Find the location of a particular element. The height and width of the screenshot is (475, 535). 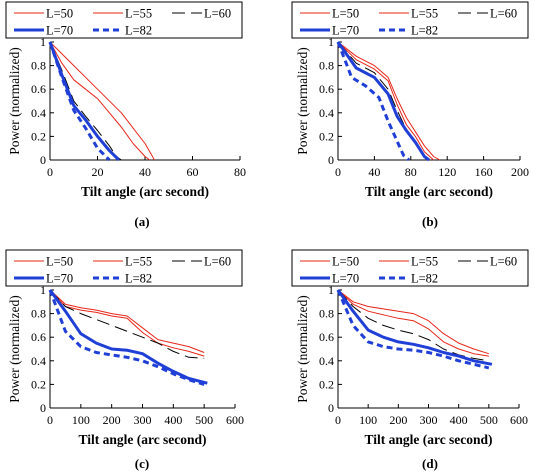

x-tick-label: 400 is located at coordinates (173, 420).